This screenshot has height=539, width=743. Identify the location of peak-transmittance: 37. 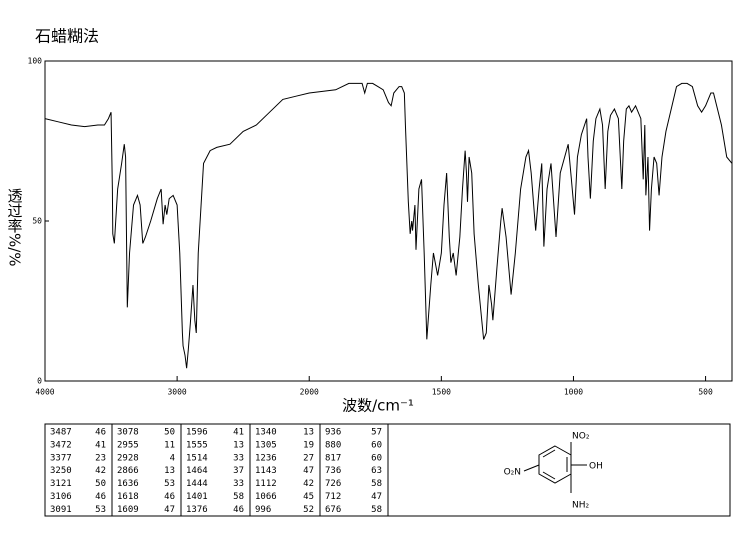
(238, 471).